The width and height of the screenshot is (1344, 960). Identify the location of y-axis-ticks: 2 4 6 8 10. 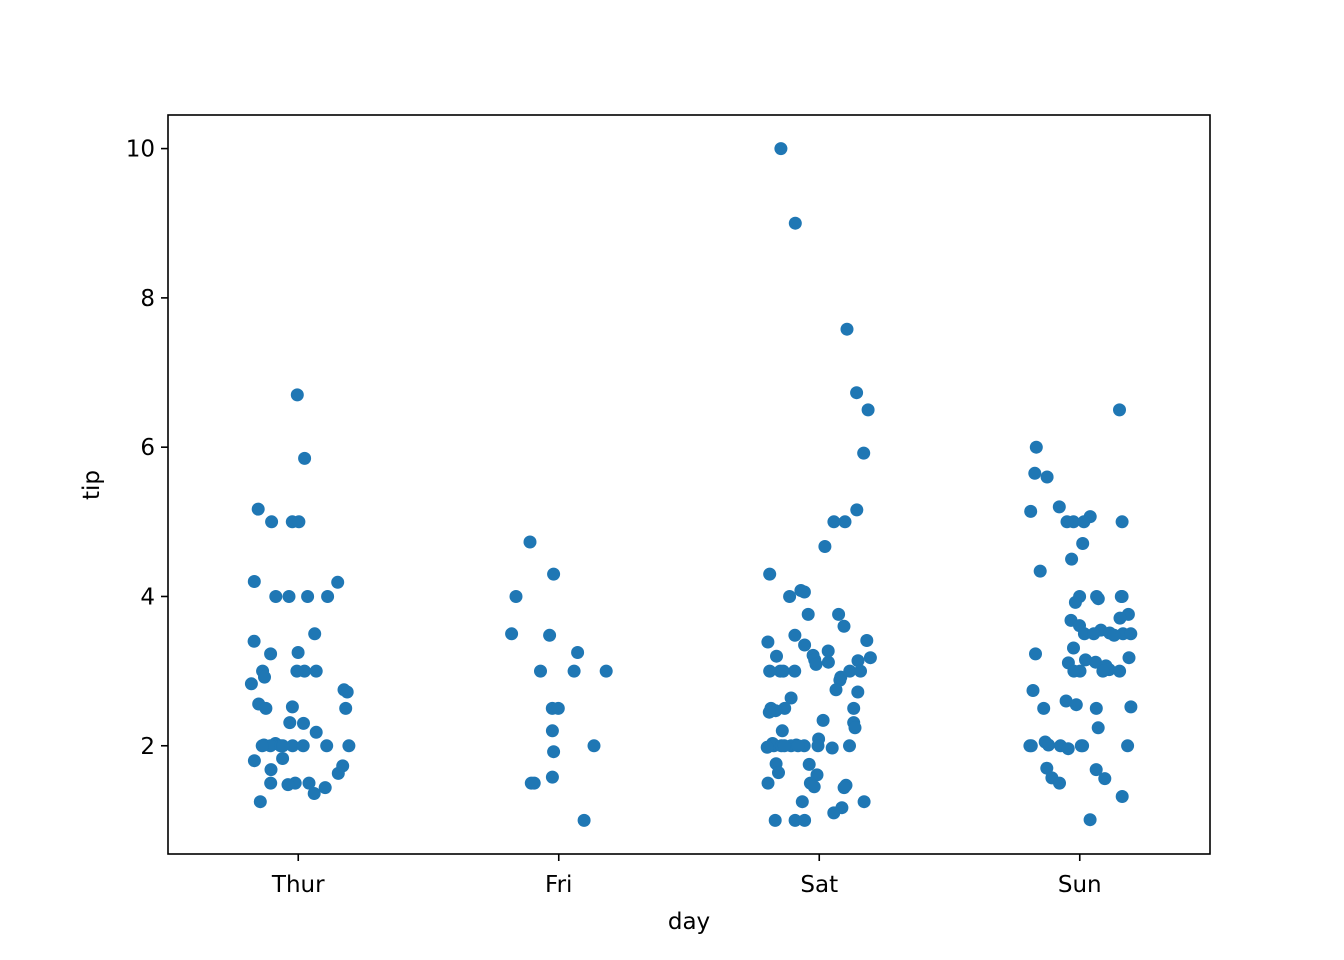
(147, 448).